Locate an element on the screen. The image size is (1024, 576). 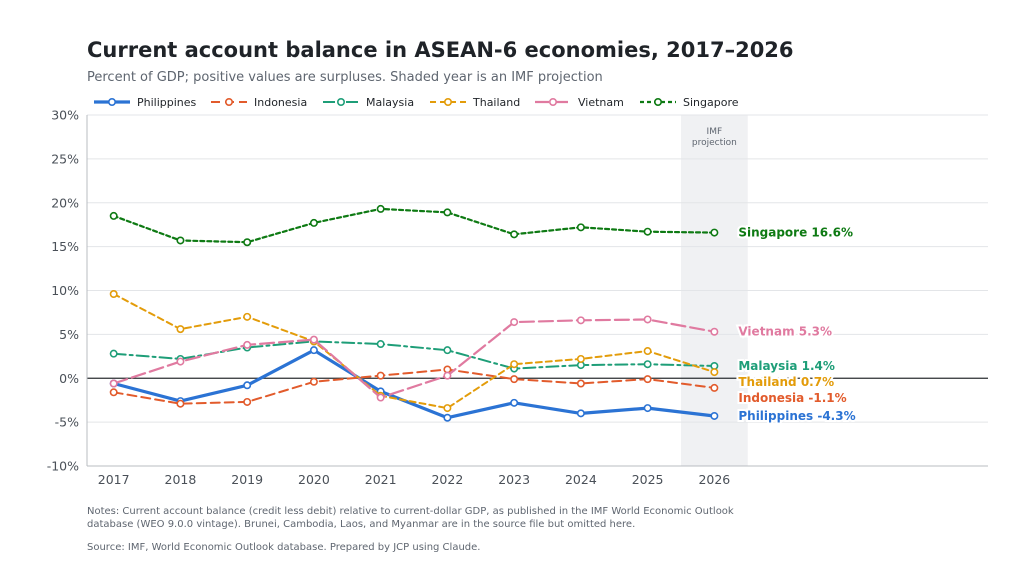
y-tick-label: 15% is located at coordinates (65, 246).